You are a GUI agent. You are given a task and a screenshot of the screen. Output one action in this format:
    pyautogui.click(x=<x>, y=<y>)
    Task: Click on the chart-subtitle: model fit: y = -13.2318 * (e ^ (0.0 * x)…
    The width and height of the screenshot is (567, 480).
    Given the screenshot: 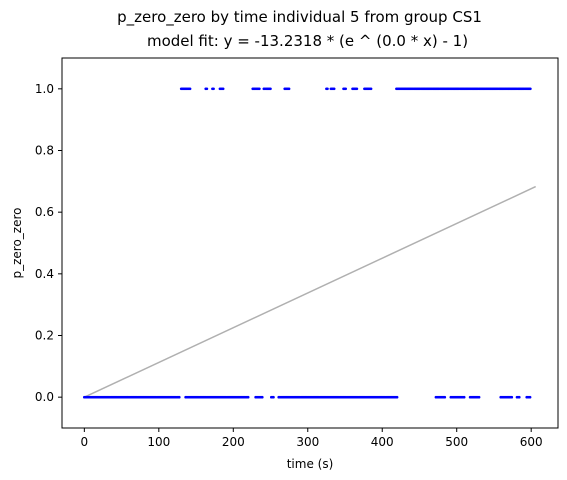 What is the action you would take?
    pyautogui.click(x=307, y=41)
    